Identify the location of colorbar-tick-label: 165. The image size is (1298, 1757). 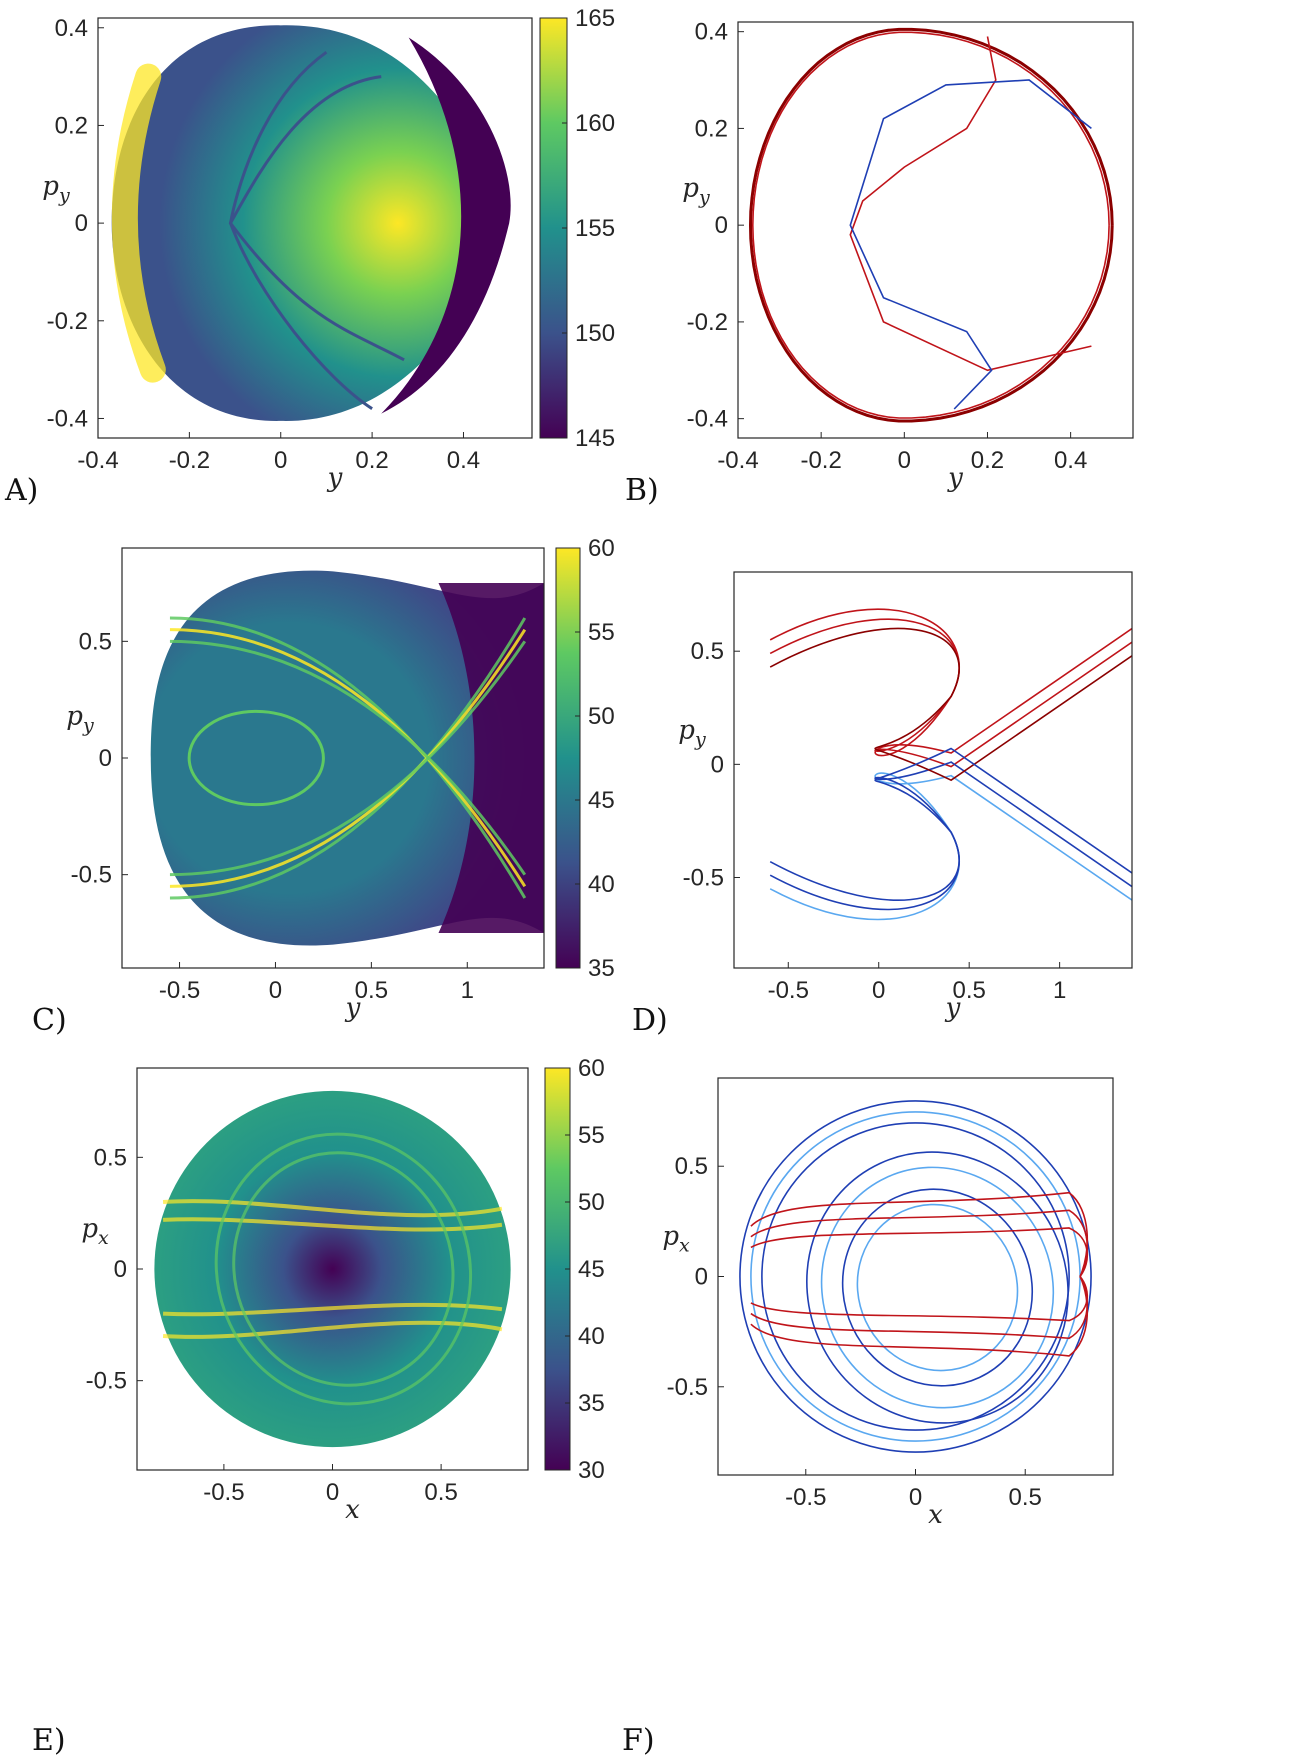
(595, 18).